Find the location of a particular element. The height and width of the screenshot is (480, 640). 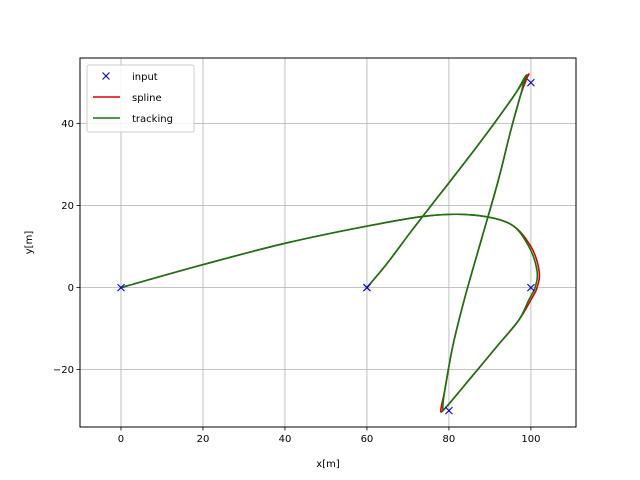

y-tick-label: 0 is located at coordinates (71, 288).